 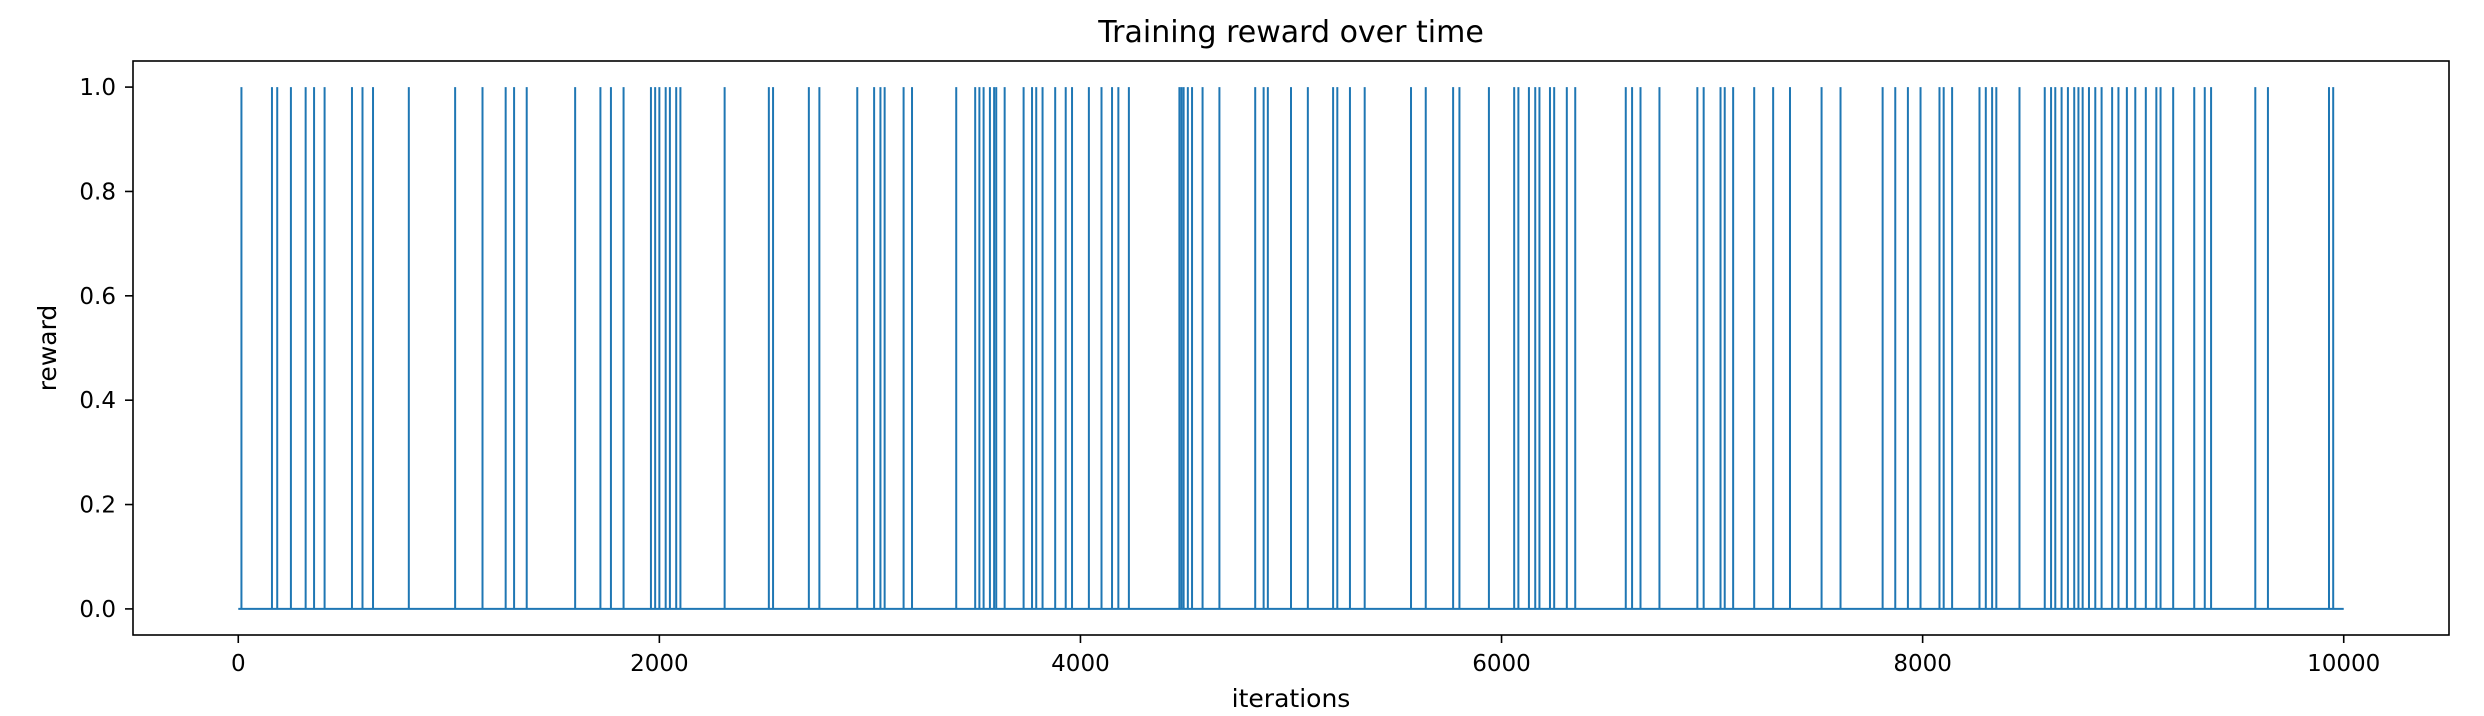 I want to click on y-axis-label: reward, so click(x=47, y=348).